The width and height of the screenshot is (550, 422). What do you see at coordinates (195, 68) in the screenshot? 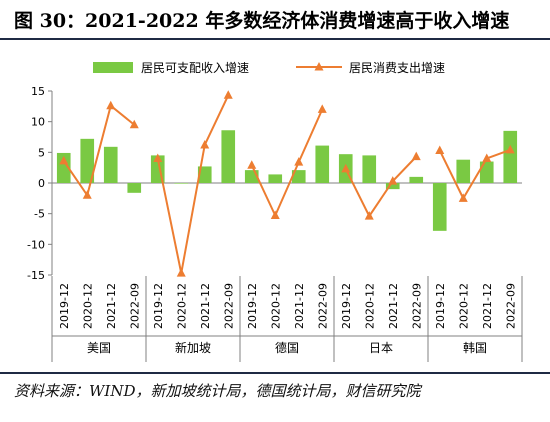
I see `legend-income-label: 居民可支配收入增速` at bounding box center [195, 68].